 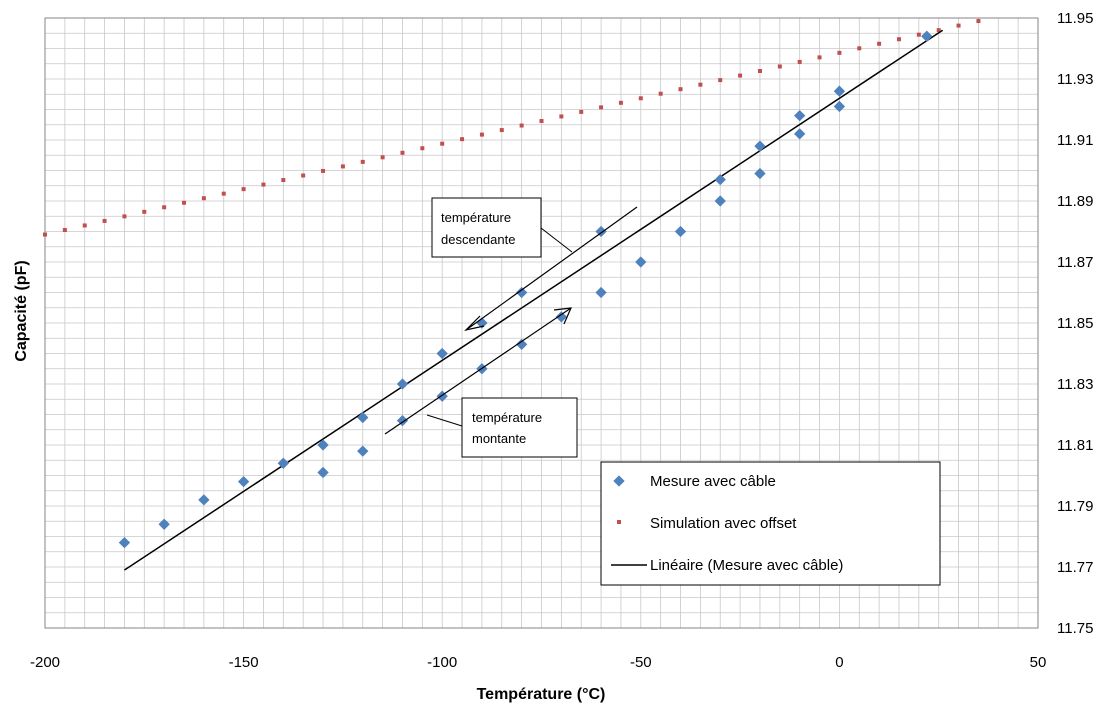 I want to click on y-tick-label: 11.83, so click(x=1075, y=384).